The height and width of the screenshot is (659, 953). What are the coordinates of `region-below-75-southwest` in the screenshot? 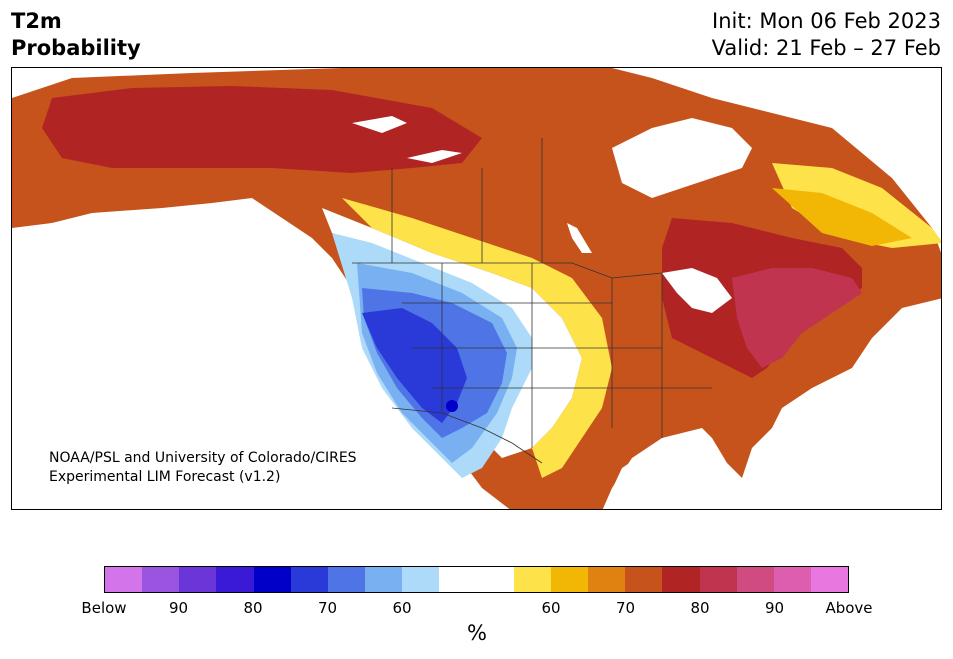 It's located at (414, 365).